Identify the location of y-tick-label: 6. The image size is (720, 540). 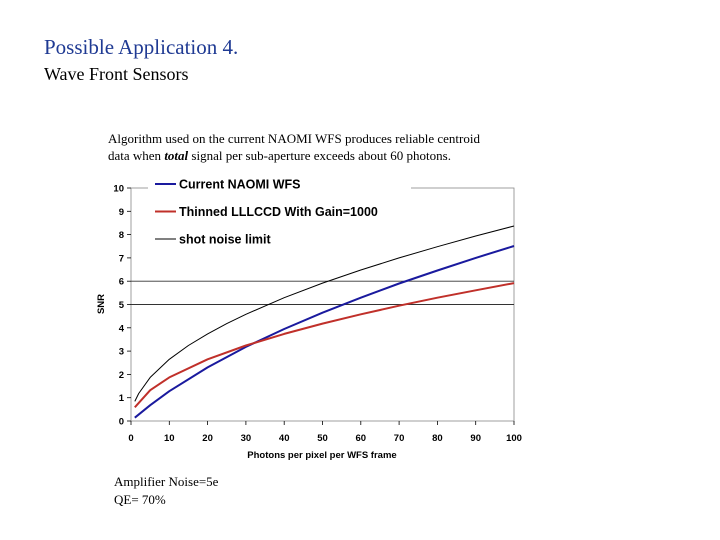
(121, 282).